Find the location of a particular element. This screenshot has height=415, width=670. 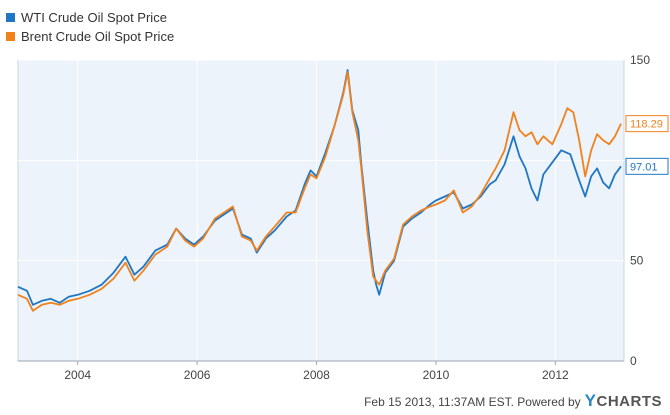

footer-timestamp: Feb 15 2013, 11:37AM EST. Powered by is located at coordinates (472, 402).